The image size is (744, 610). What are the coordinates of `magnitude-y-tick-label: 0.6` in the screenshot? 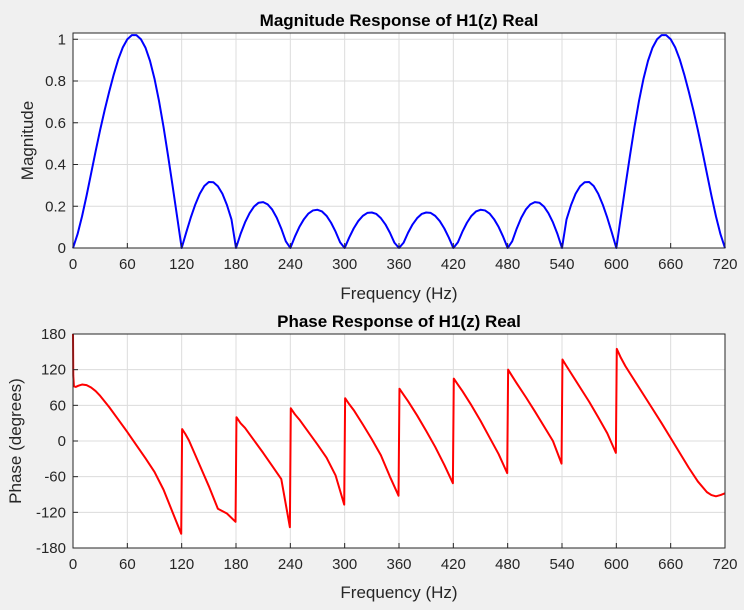 It's located at (55, 123).